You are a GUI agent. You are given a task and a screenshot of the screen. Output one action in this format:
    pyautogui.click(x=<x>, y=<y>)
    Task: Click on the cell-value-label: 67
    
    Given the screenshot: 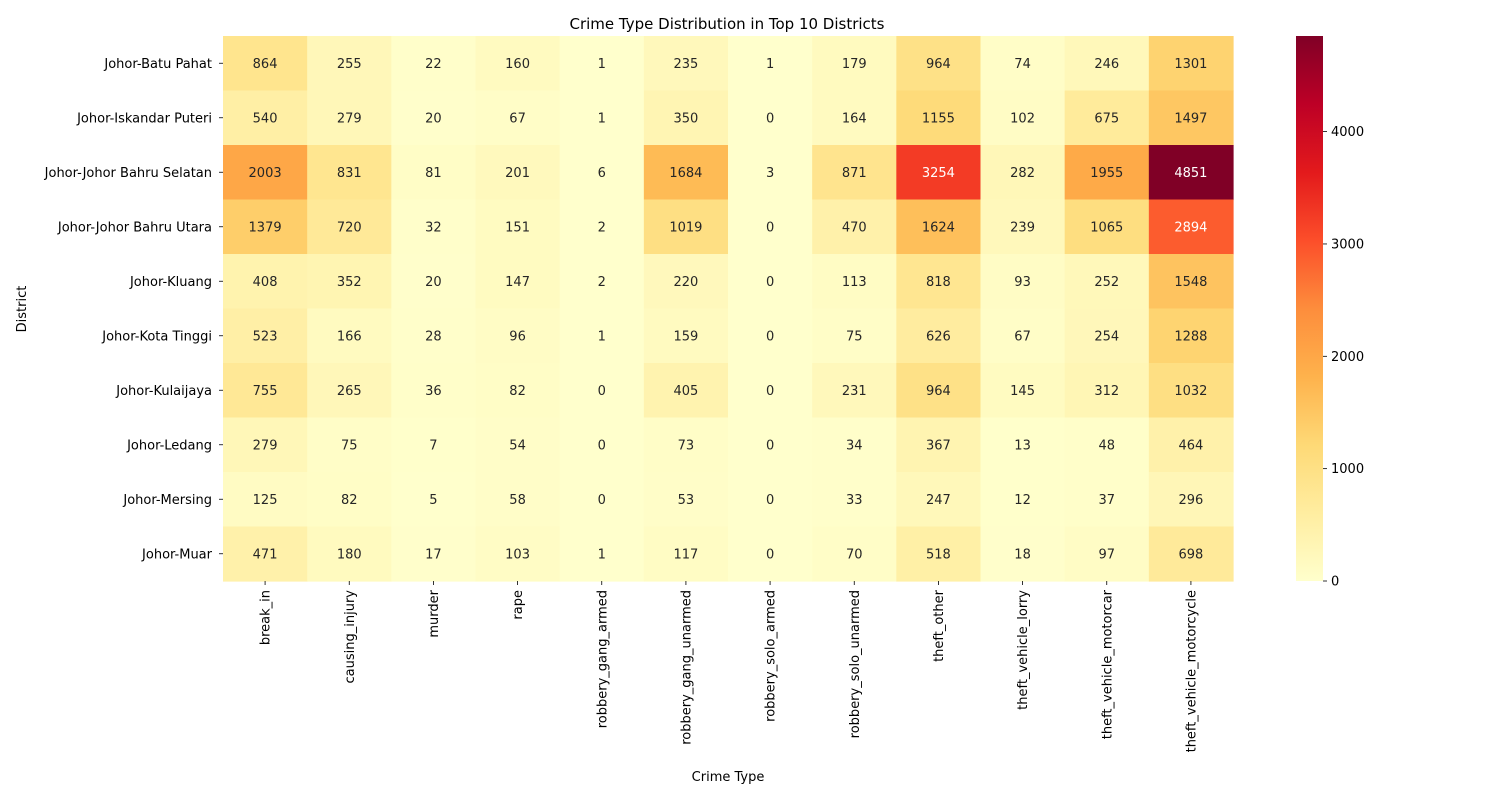 What is the action you would take?
    pyautogui.click(x=517, y=118)
    